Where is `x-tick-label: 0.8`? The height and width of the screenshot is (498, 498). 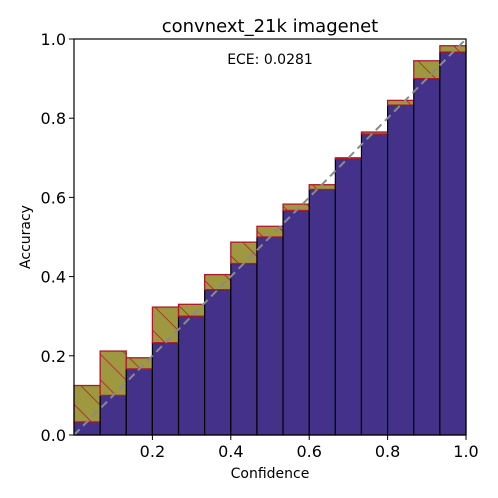 x-tick-label: 0.8 is located at coordinates (387, 451).